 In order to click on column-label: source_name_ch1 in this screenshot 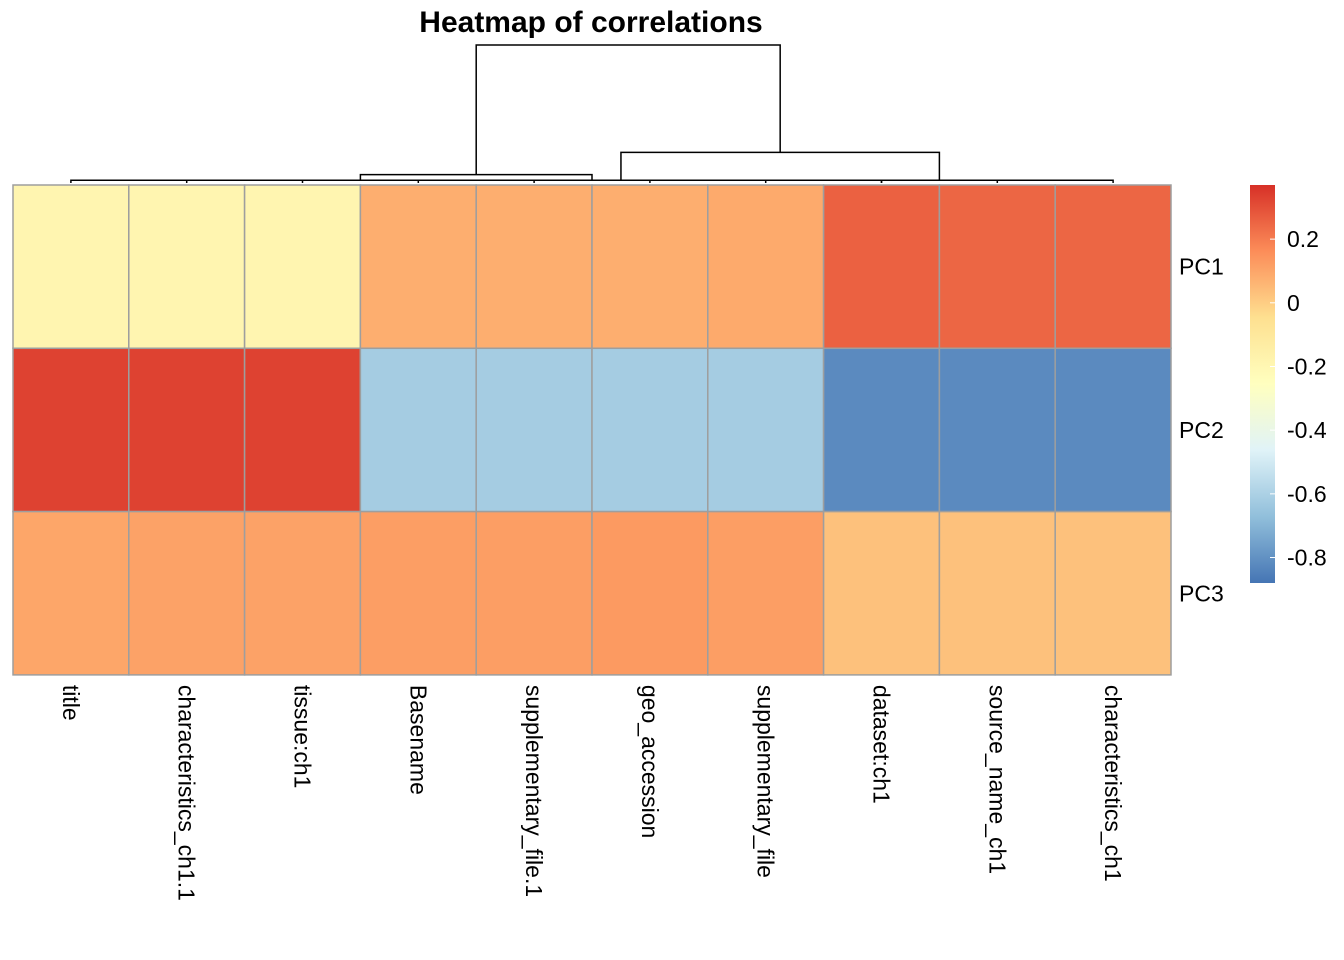, I will do `click(997, 779)`.